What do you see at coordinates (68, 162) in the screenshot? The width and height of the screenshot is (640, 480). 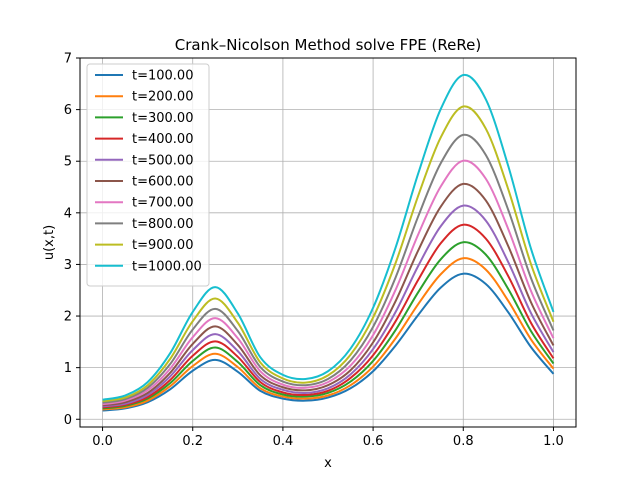 I see `y-tick-label: 5` at bounding box center [68, 162].